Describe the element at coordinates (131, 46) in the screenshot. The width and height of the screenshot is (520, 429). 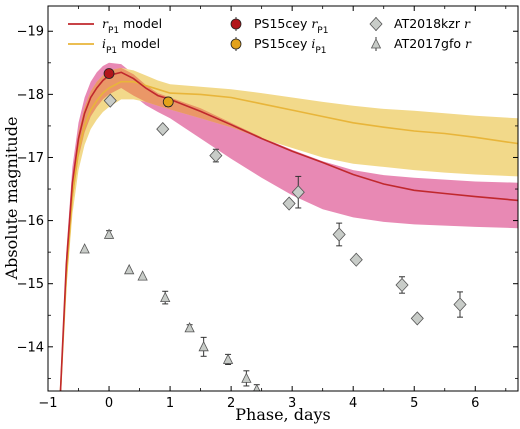
I see `legend-i-model-label: iP1 model` at that location.